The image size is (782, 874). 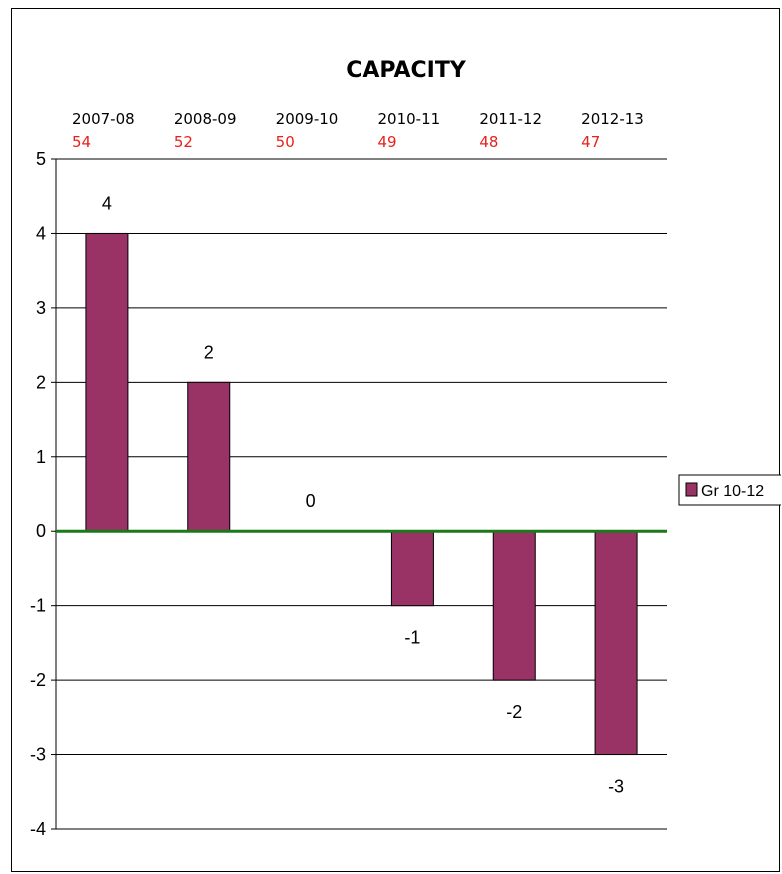 What do you see at coordinates (81, 142) in the screenshot?
I see `category-sublabel: 54` at bounding box center [81, 142].